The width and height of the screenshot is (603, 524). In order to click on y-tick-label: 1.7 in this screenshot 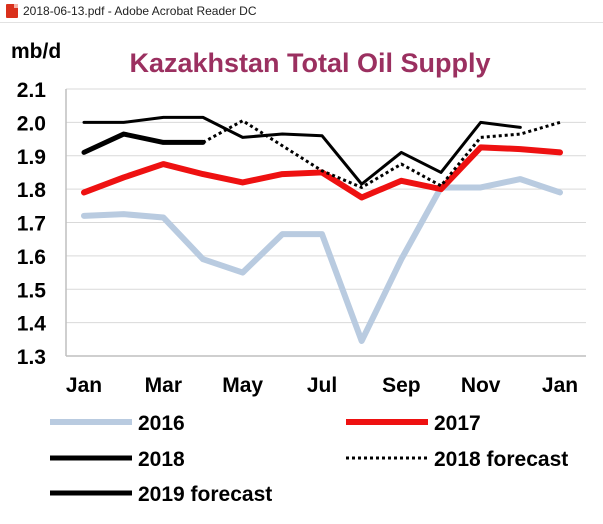, I will do `click(31, 224)`.